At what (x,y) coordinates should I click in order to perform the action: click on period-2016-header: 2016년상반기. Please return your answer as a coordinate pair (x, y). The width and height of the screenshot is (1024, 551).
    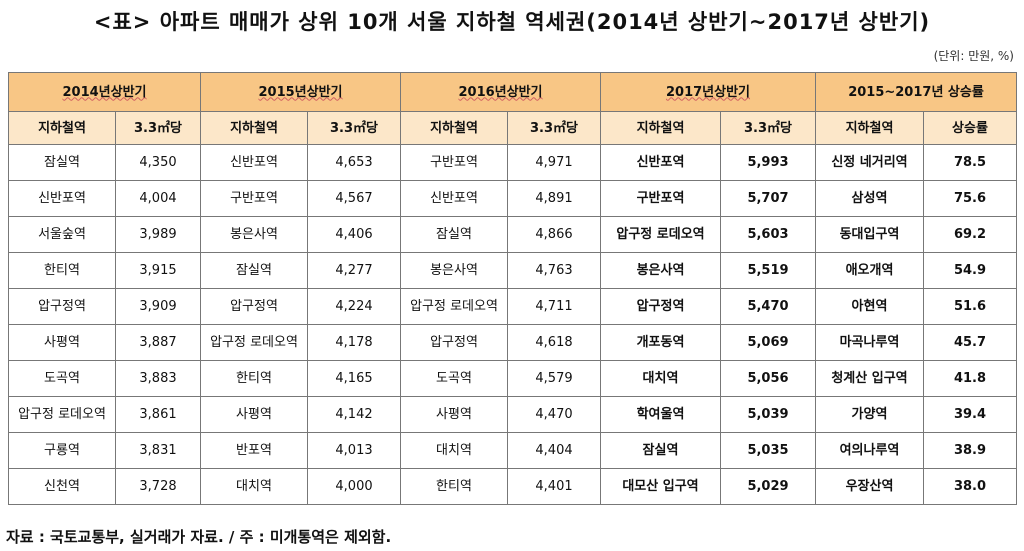
    Looking at the image, I should click on (500, 92).